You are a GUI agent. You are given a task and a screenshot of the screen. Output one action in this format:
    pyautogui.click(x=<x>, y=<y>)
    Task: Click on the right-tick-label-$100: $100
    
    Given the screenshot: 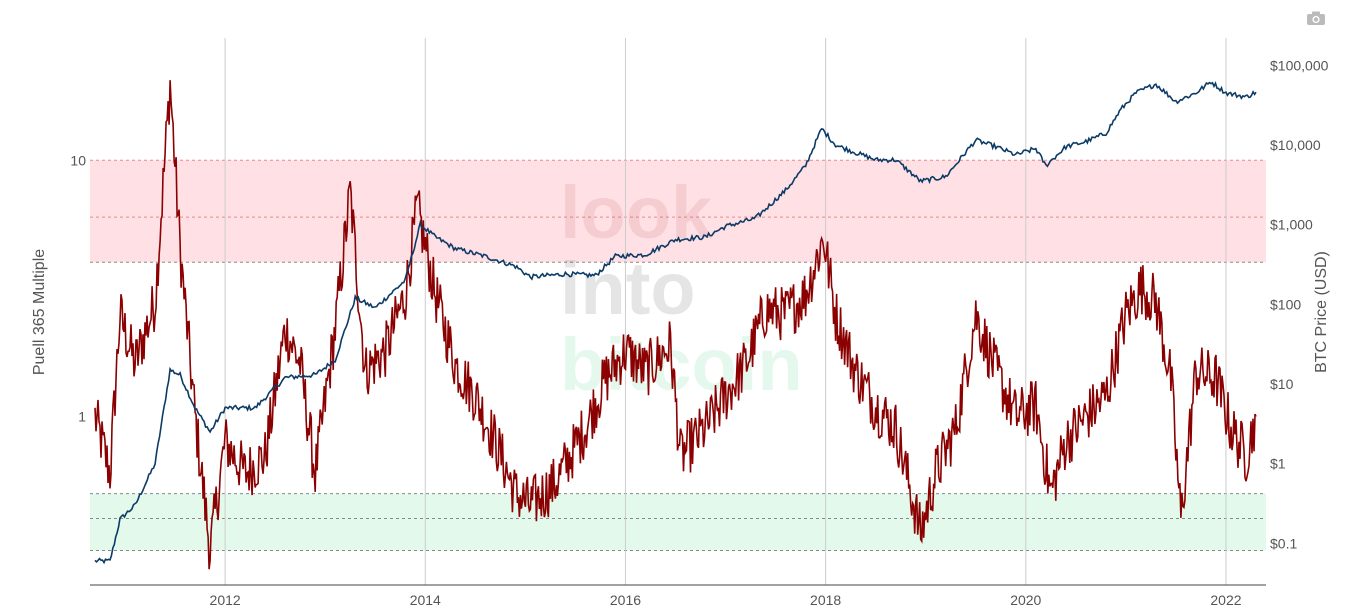 What is the action you would take?
    pyautogui.click(x=1285, y=304)
    